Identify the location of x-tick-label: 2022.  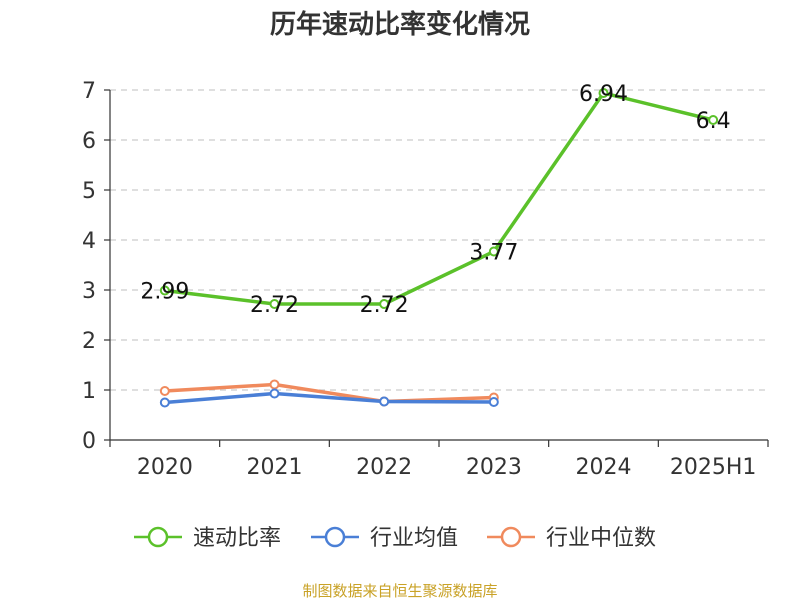
(384, 467).